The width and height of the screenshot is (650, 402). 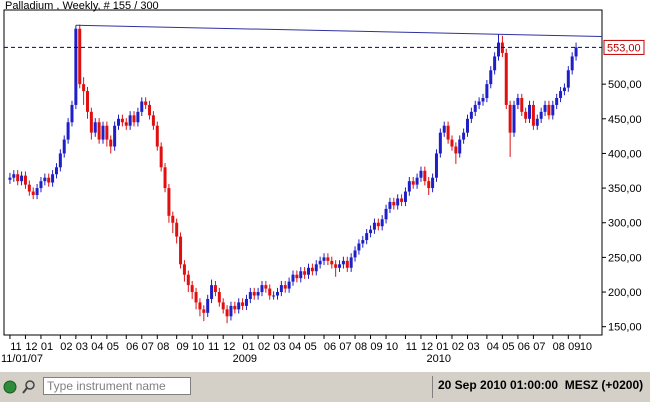 What do you see at coordinates (392, 347) in the screenshot?
I see `x-tick-label: 10` at bounding box center [392, 347].